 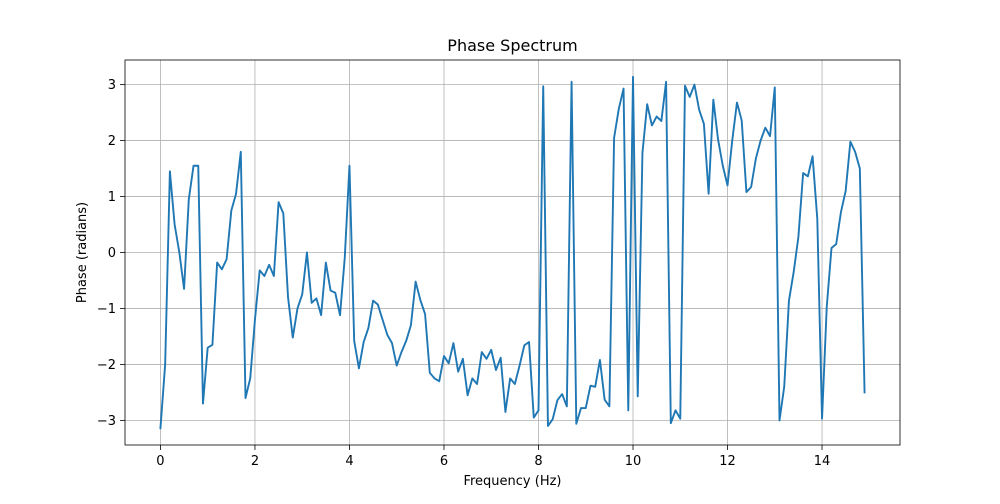 What do you see at coordinates (106, 365) in the screenshot?
I see `y-tick-label: −2` at bounding box center [106, 365].